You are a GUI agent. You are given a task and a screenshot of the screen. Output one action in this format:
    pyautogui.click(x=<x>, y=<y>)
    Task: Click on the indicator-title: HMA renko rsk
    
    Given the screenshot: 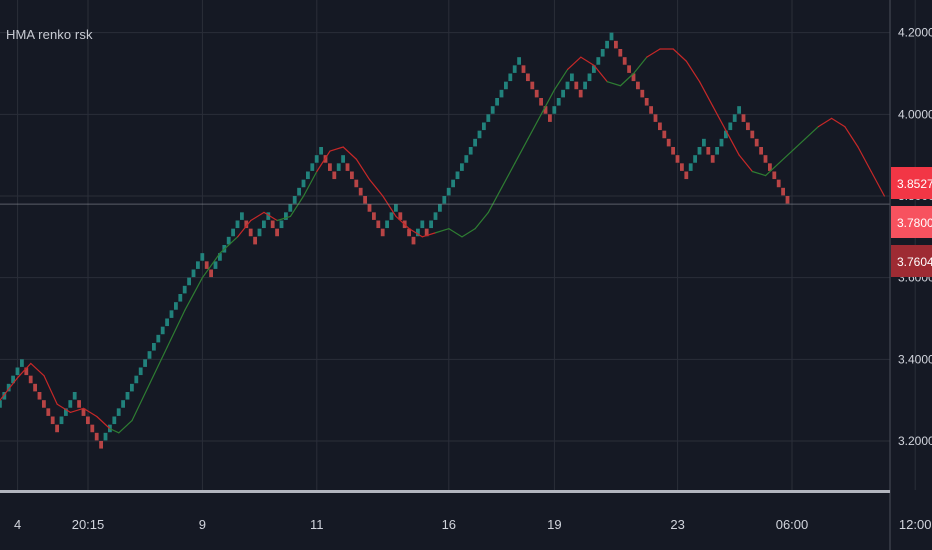 What is the action you would take?
    pyautogui.click(x=49, y=34)
    